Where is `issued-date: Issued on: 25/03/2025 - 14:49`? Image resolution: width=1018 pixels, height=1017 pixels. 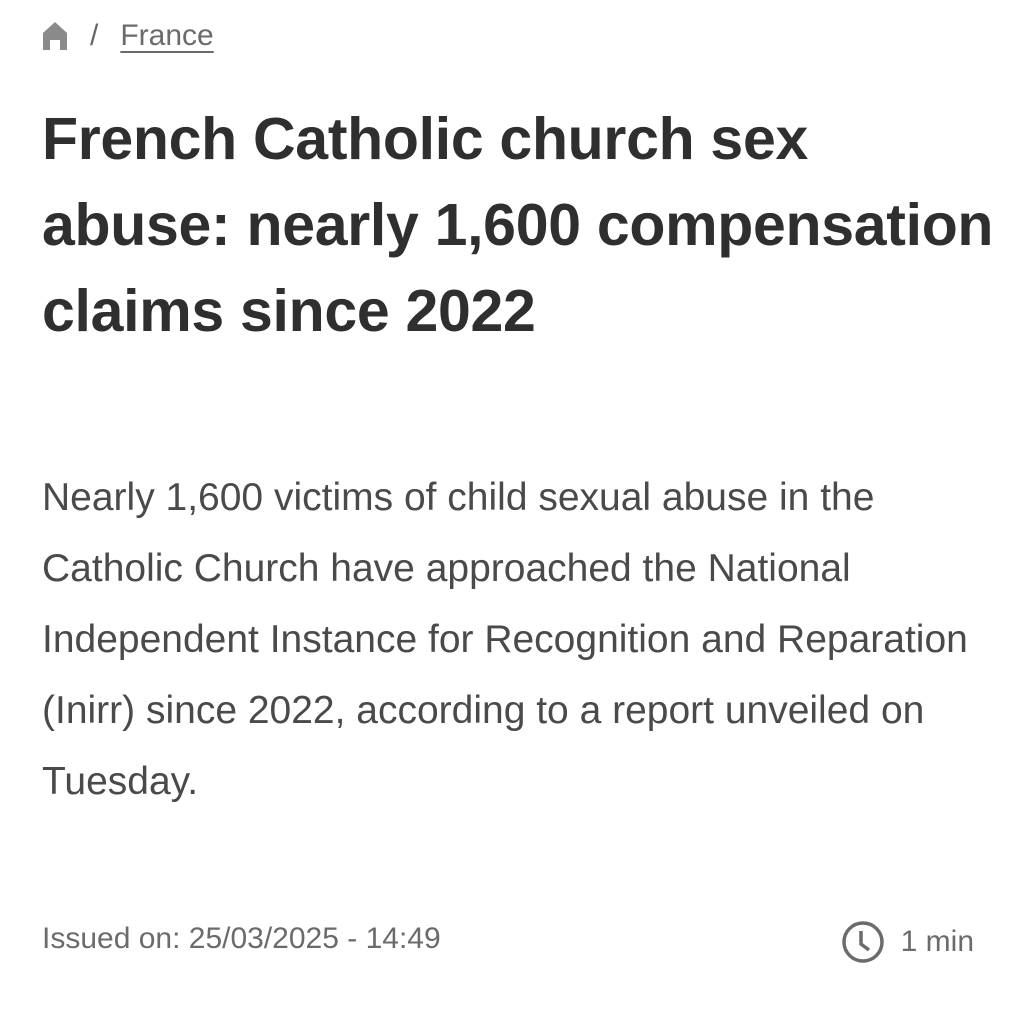 issued-date: Issued on: 25/03/2025 - 14:49 is located at coordinates (241, 938).